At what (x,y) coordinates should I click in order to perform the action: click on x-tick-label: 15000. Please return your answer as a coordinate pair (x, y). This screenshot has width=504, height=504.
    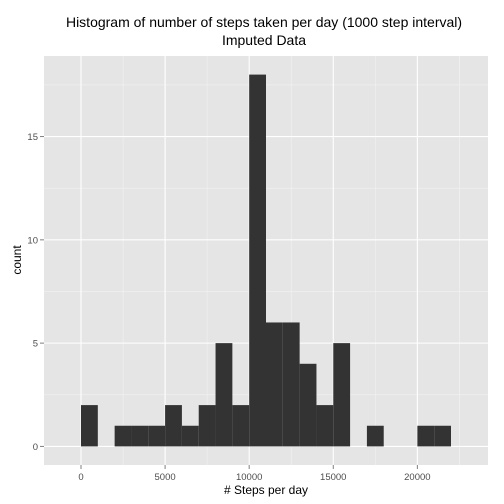
    Looking at the image, I should click on (333, 477).